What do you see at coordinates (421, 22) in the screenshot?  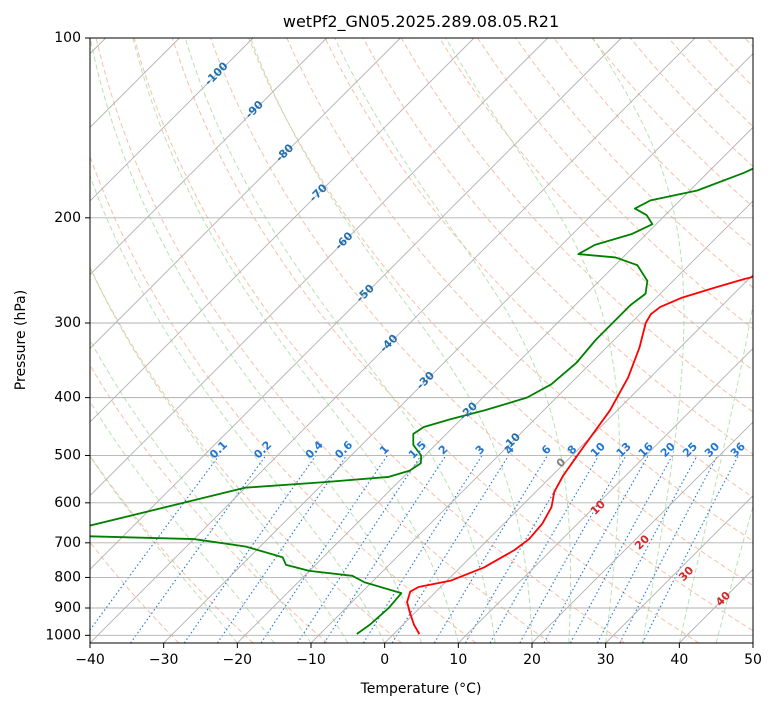 I see `chart-title: wetPf2_GN05.2025.289.08.05.R21` at bounding box center [421, 22].